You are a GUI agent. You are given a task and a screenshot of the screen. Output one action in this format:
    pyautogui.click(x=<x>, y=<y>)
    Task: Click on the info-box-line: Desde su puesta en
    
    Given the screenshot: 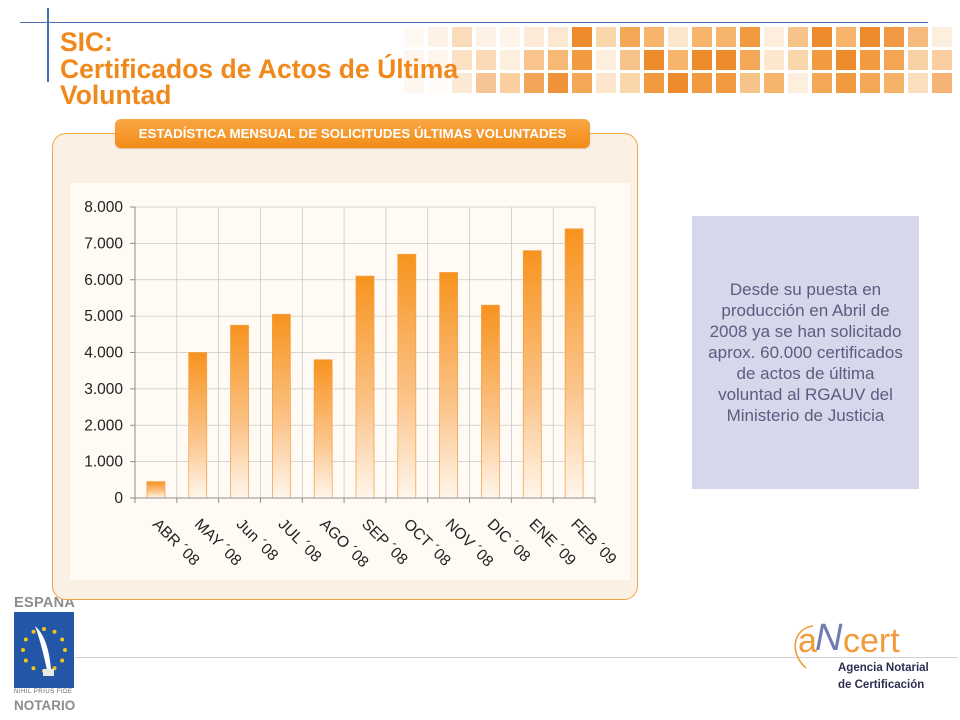 What is the action you would take?
    pyautogui.click(x=805, y=289)
    